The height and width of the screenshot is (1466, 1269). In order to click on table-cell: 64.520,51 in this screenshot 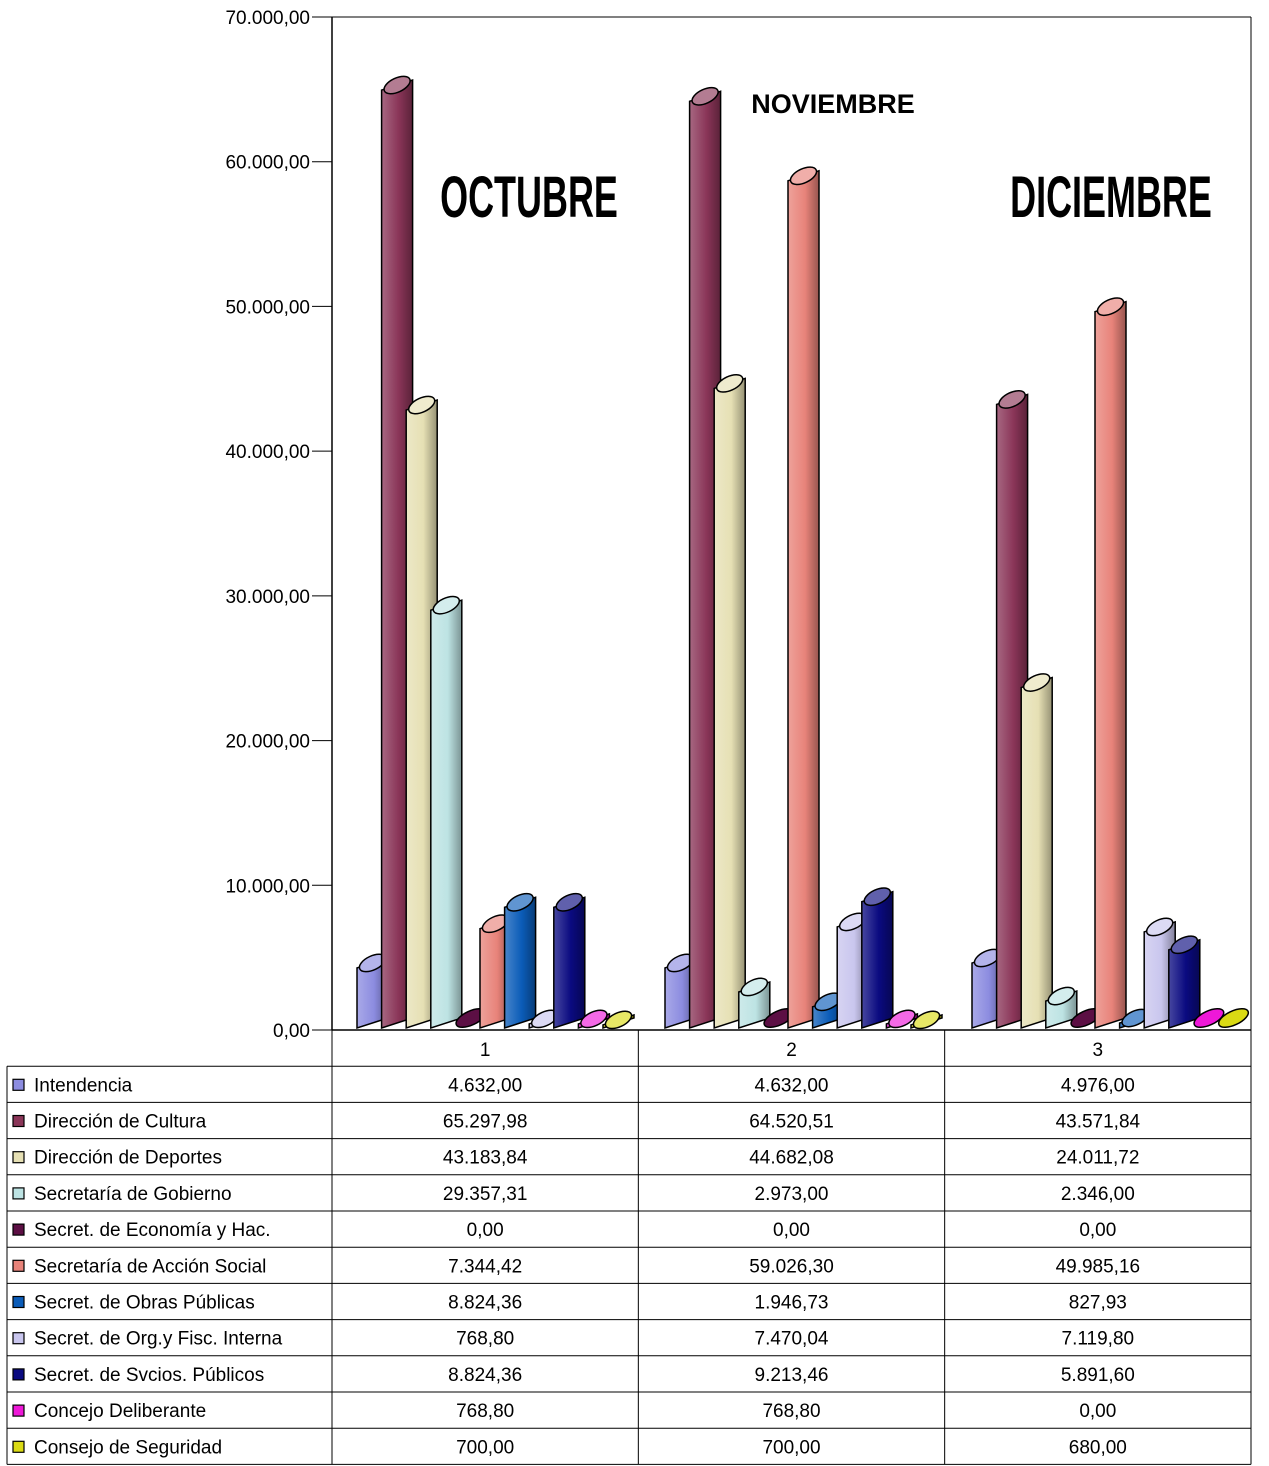, I will do `click(791, 1122)`.